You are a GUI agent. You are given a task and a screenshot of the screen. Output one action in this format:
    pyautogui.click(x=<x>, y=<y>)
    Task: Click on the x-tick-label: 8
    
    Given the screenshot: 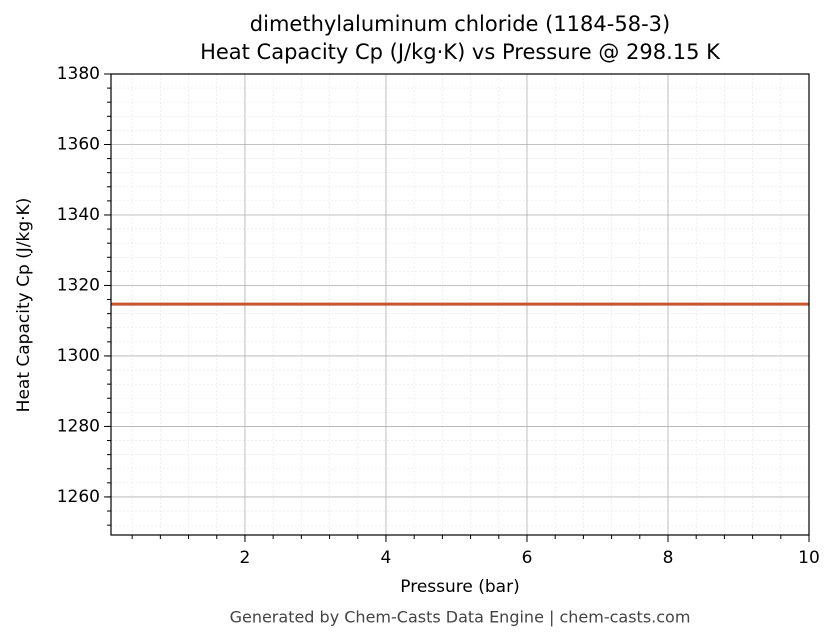 What is the action you would take?
    pyautogui.click(x=668, y=558)
    